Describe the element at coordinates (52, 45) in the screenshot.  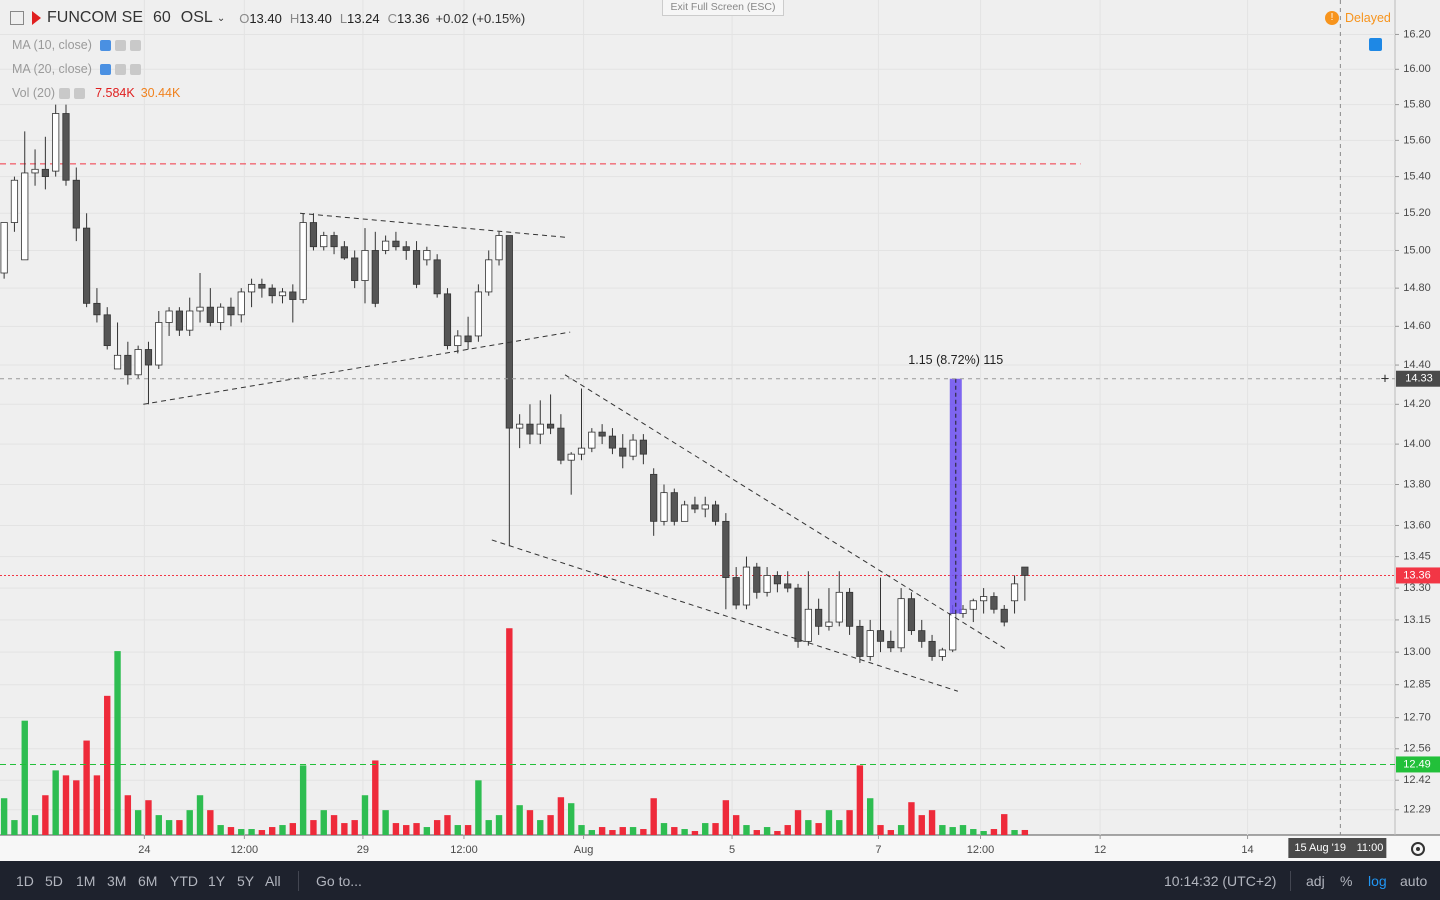
I see `indicator-name: MA (10, close)` at that location.